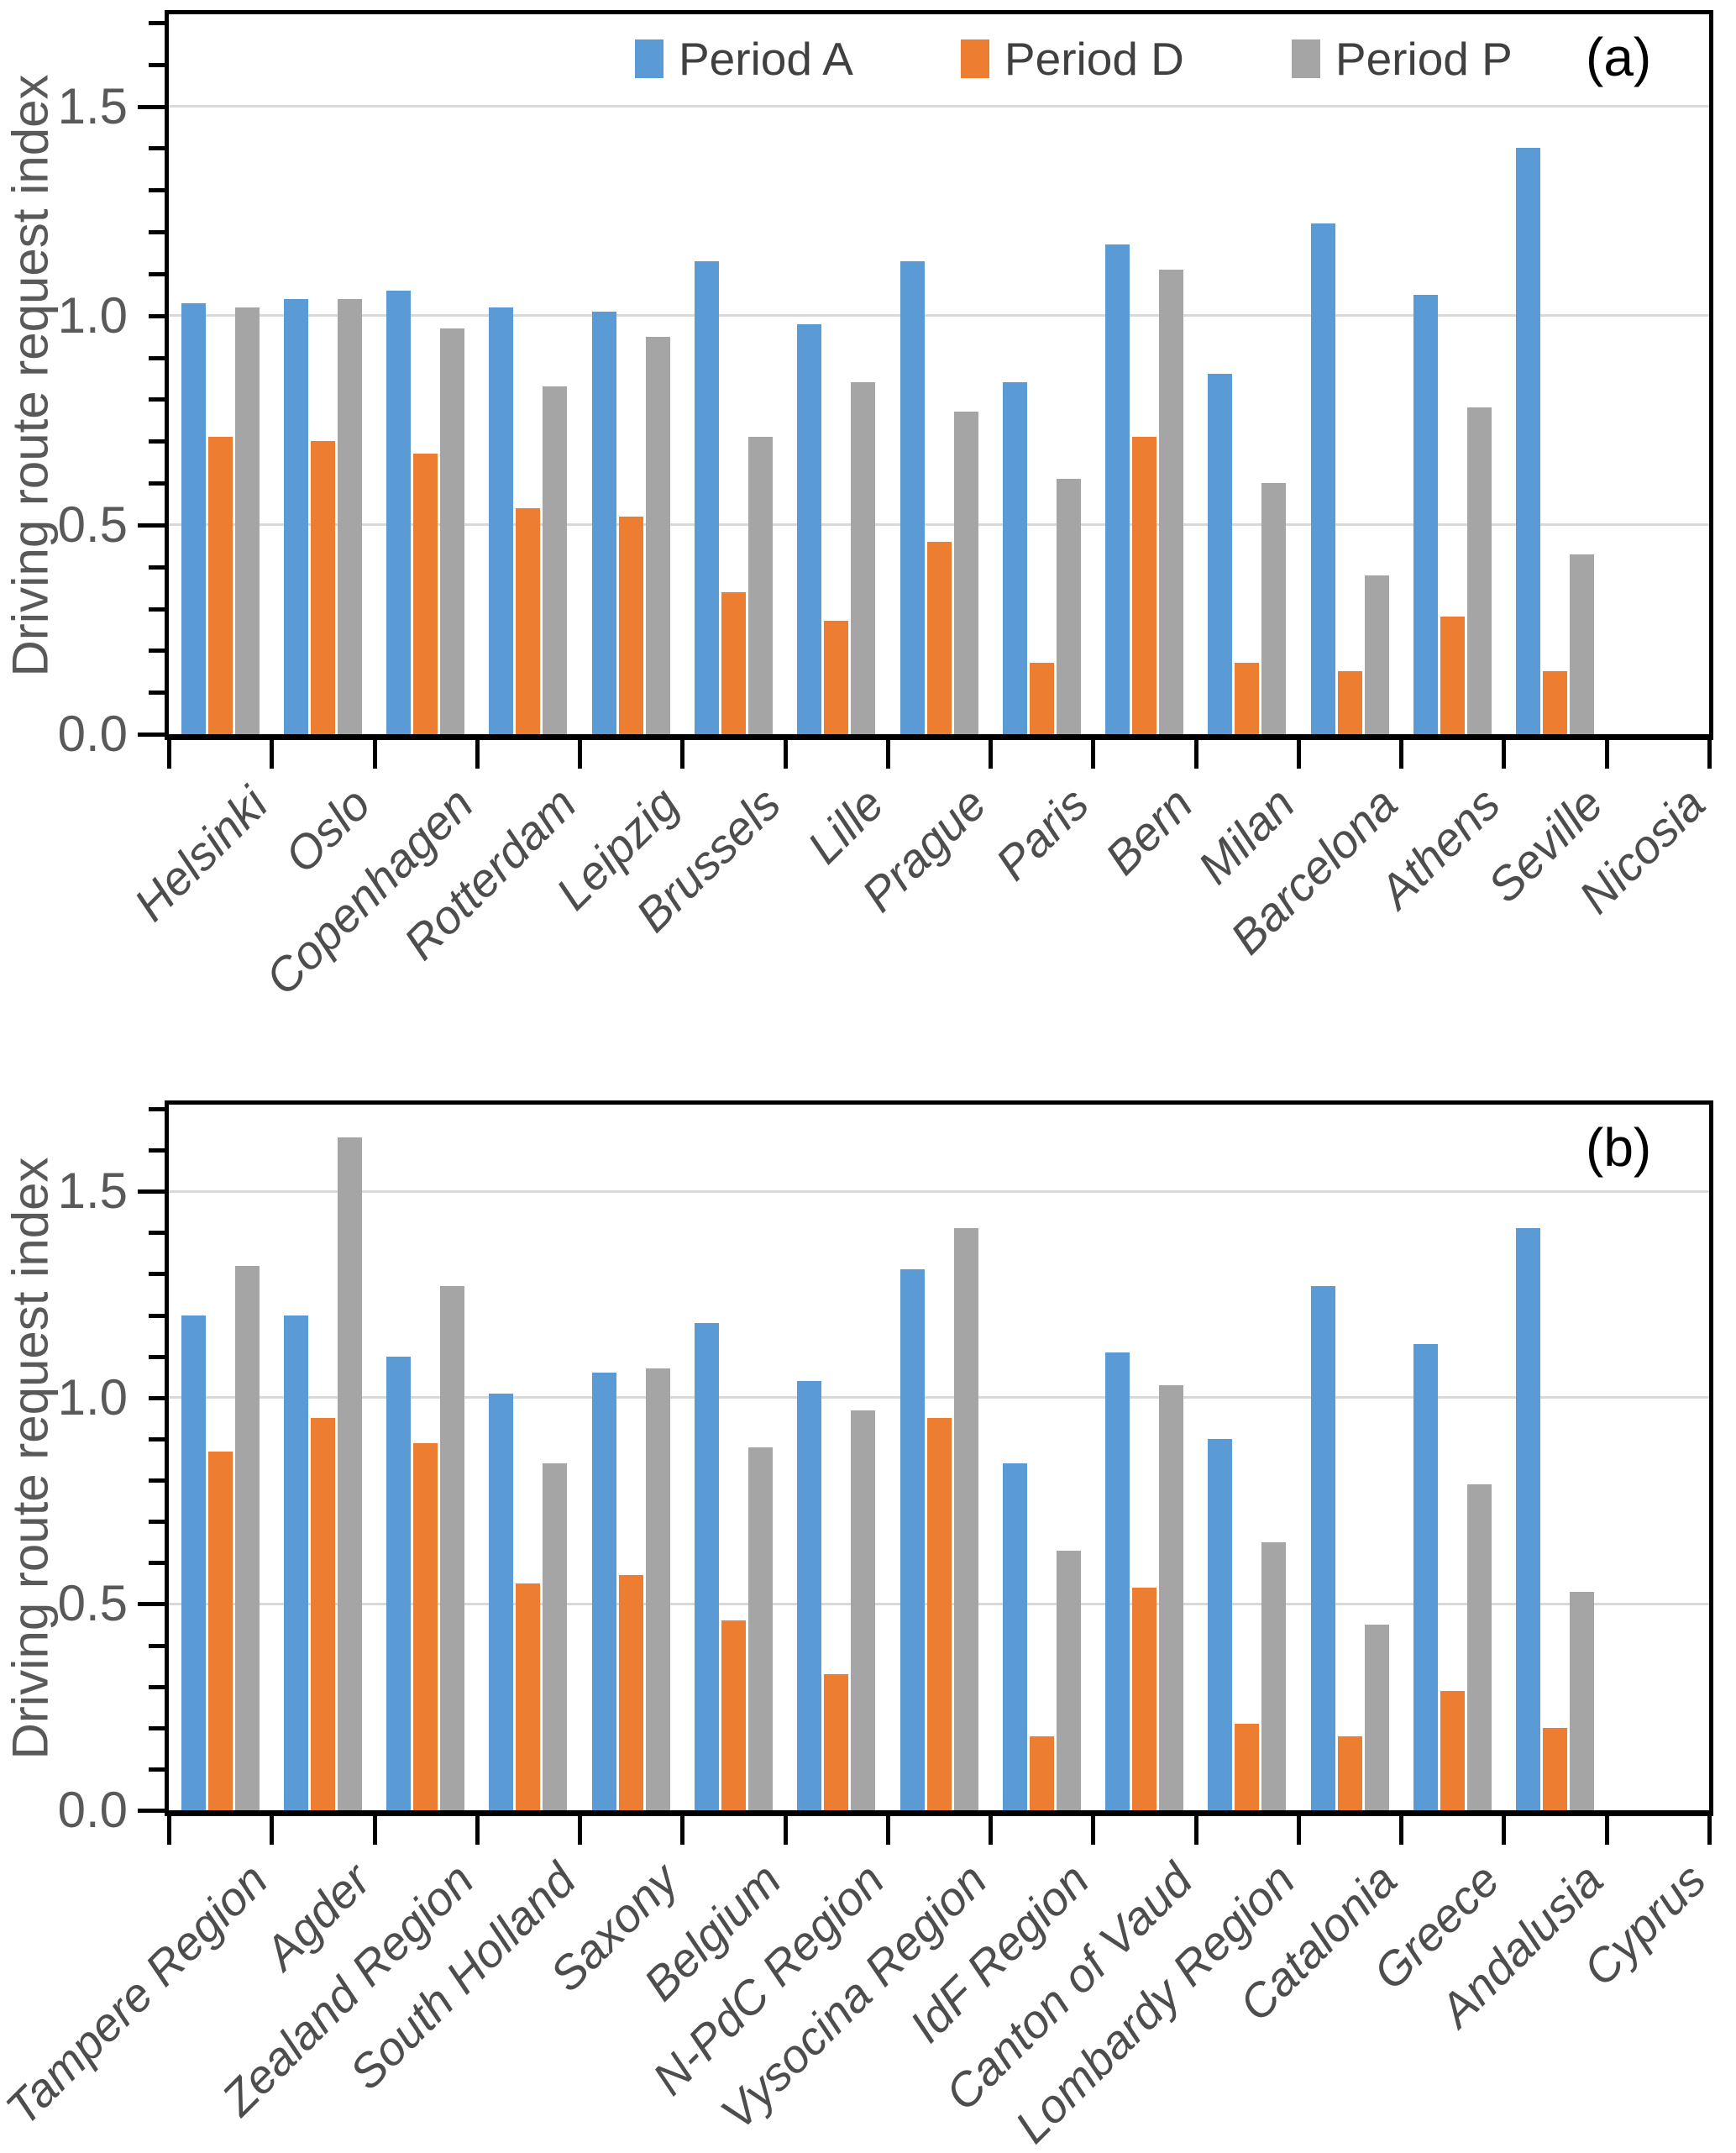 The height and width of the screenshot is (2153, 1736). I want to click on bar-period-a-saxony, so click(604, 1591).